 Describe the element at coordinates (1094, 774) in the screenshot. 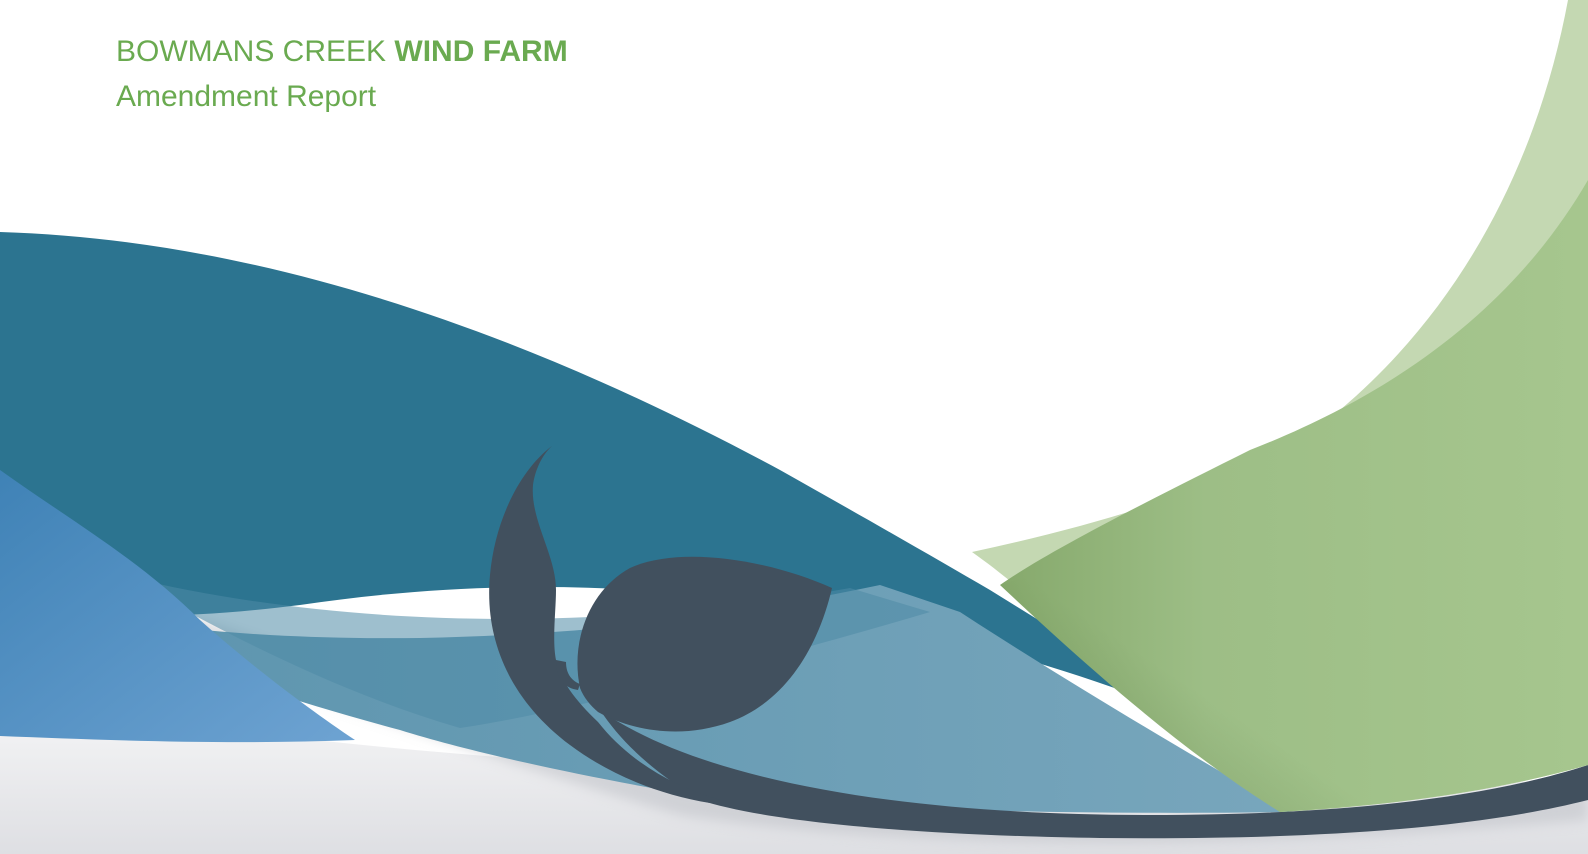

I see `slate-sweep` at that location.